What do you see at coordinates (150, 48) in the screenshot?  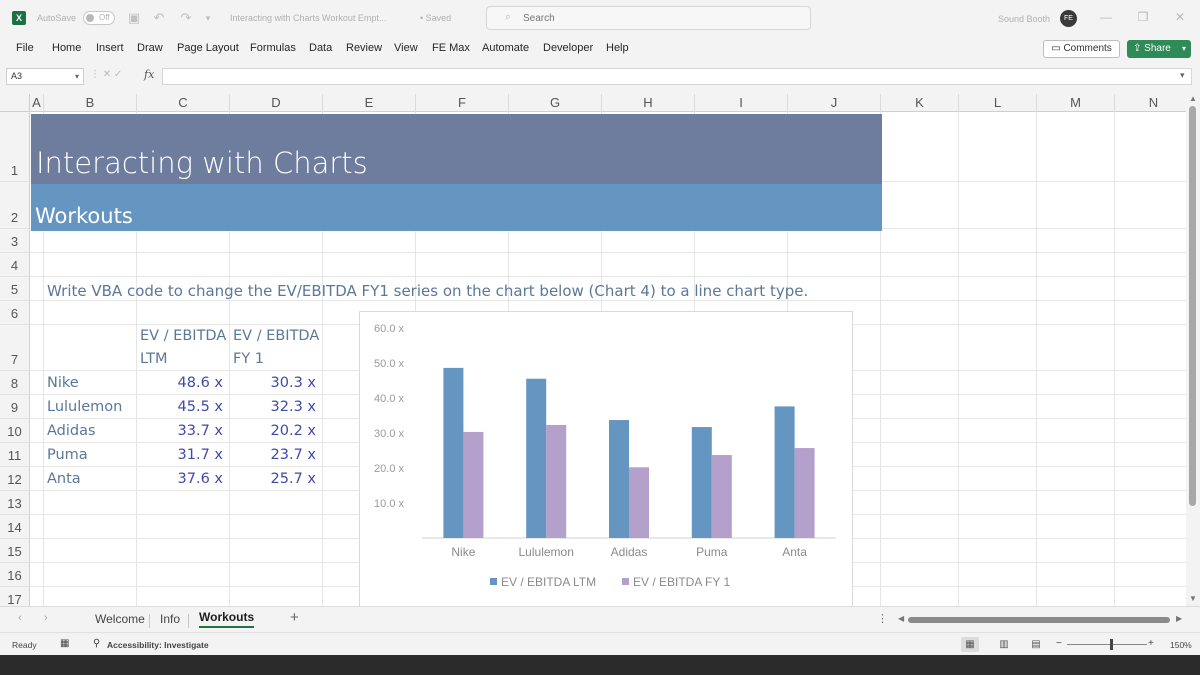 I see `menu-draw: Draw` at bounding box center [150, 48].